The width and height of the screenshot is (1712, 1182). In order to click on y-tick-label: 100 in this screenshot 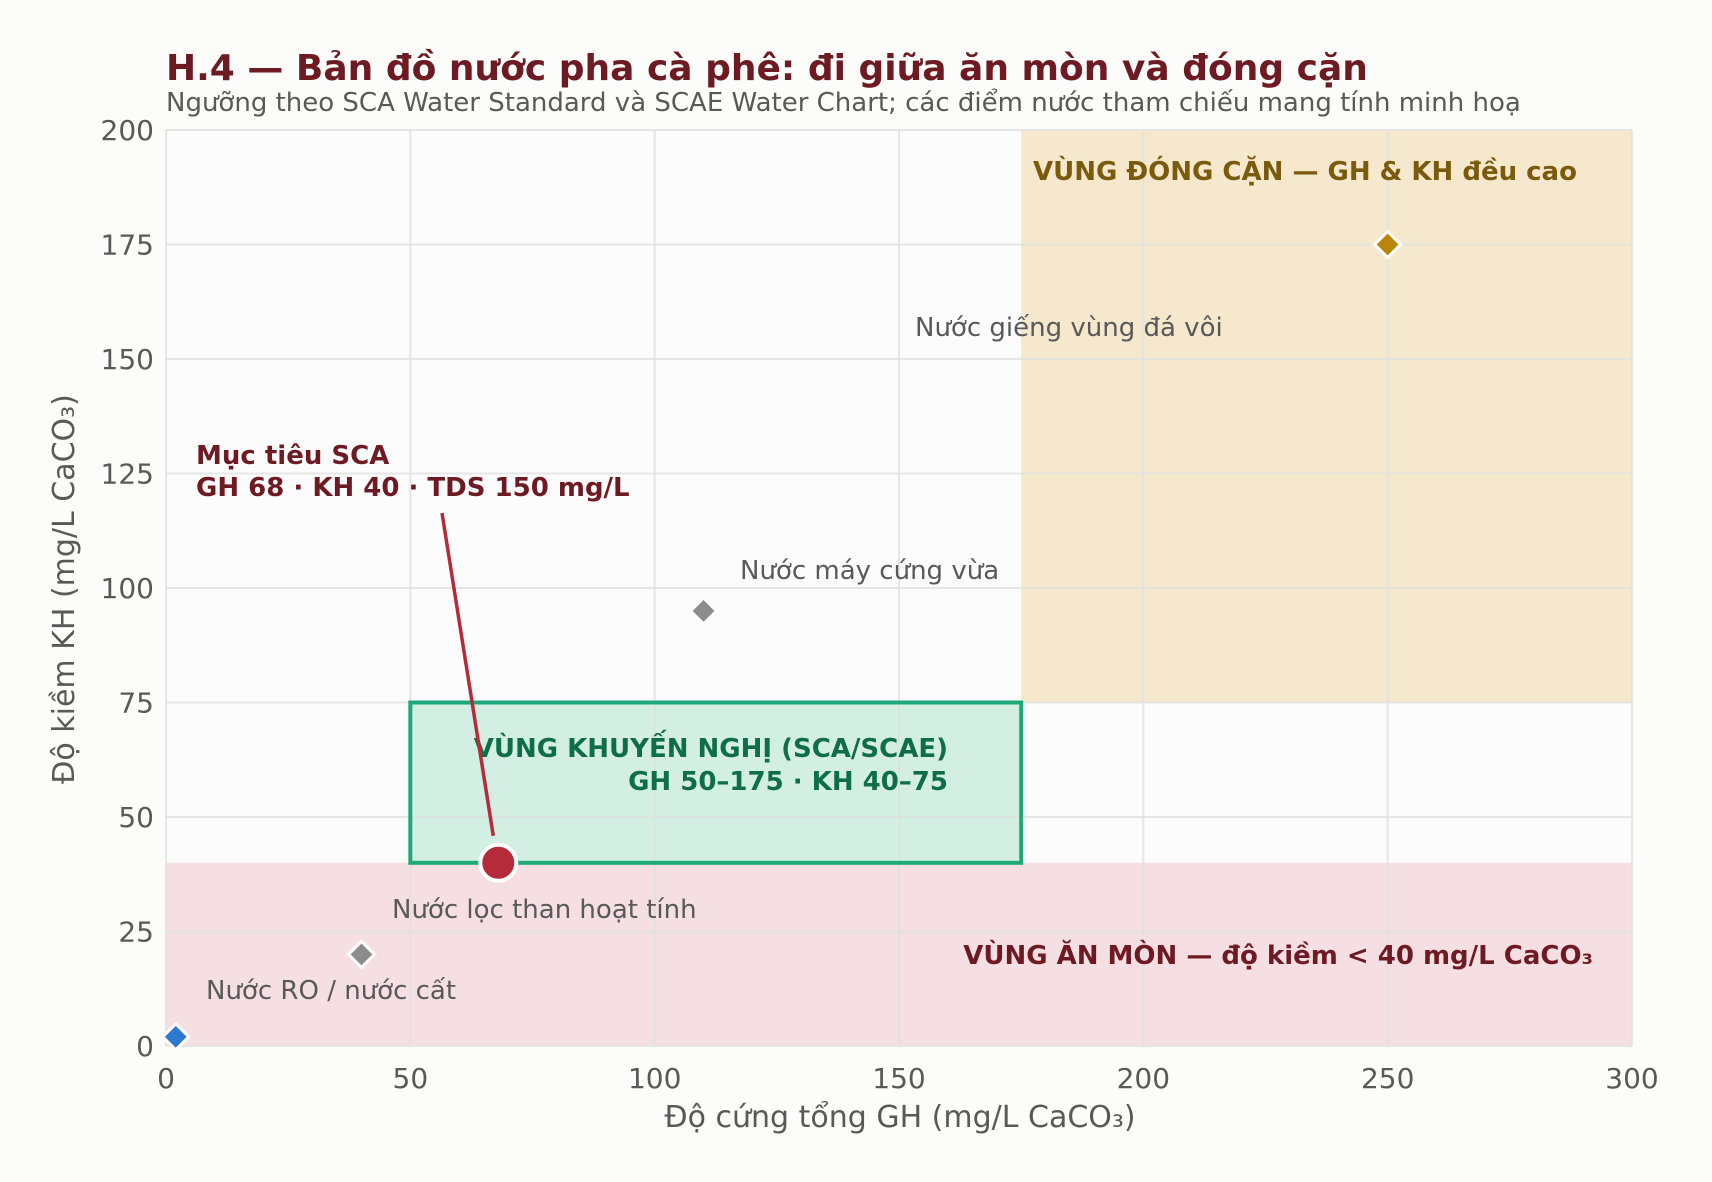, I will do `click(127, 588)`.